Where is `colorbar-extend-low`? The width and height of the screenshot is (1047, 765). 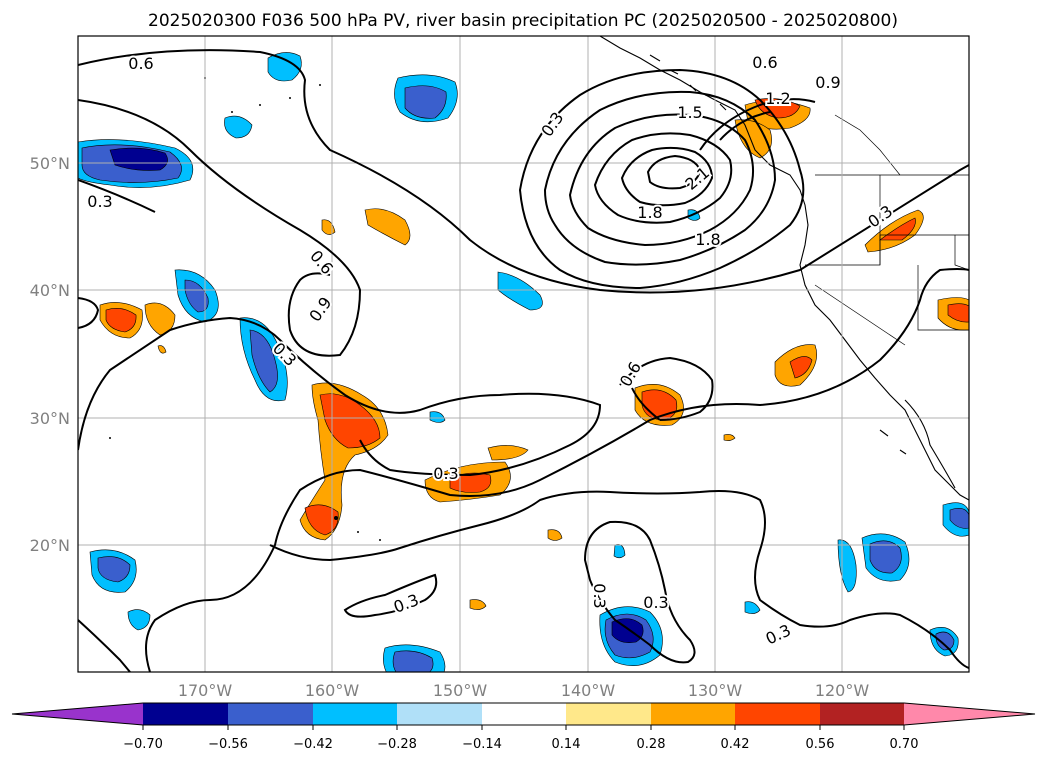
colorbar-extend-low is located at coordinates (77, 714).